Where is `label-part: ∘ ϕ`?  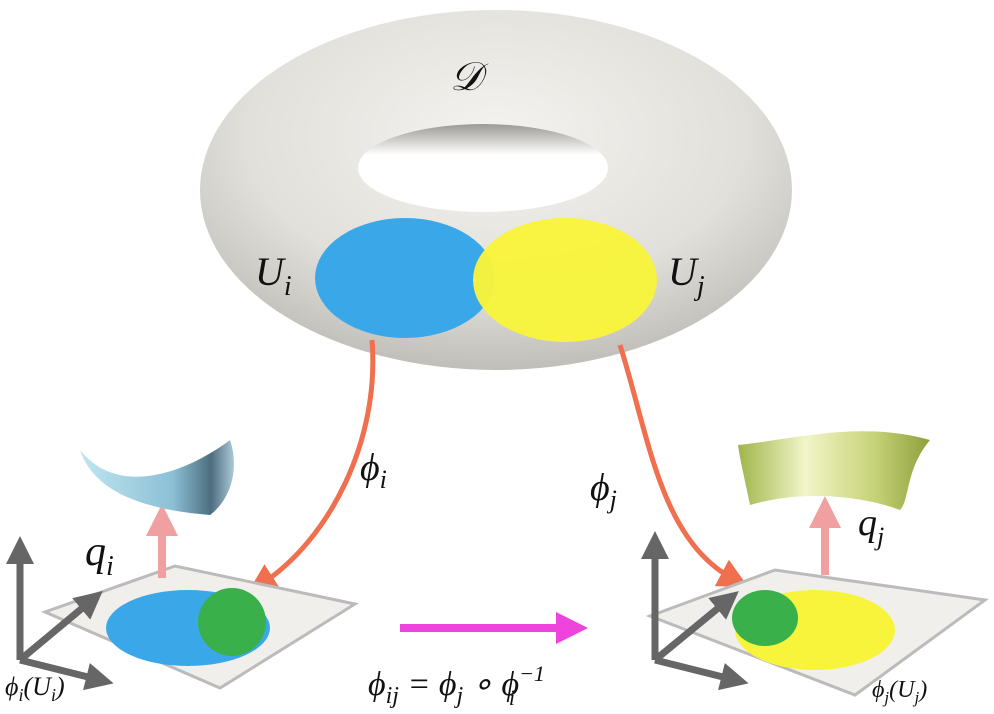
label-part: ∘ ϕ is located at coordinates (491, 684).